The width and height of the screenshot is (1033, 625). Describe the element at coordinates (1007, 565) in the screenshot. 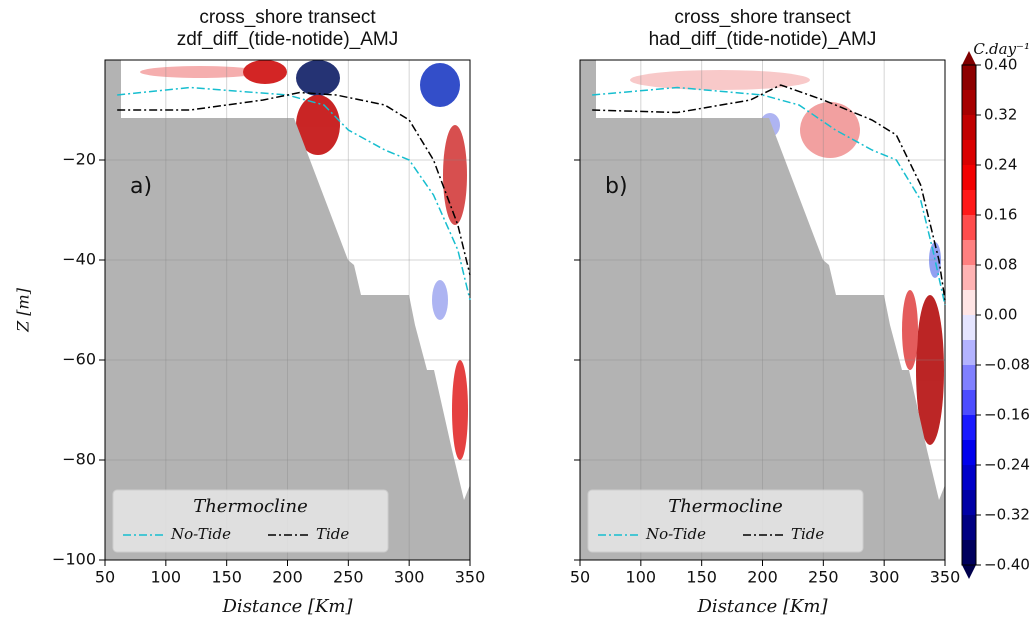

I see `colorbar-tick-label: −0.40` at that location.